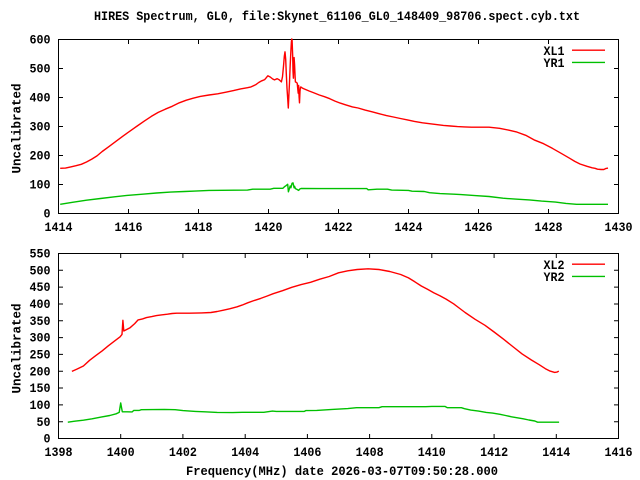 The width and height of the screenshot is (640, 480). Describe the element at coordinates (40, 288) in the screenshot. I see `svg-text: 450` at that location.